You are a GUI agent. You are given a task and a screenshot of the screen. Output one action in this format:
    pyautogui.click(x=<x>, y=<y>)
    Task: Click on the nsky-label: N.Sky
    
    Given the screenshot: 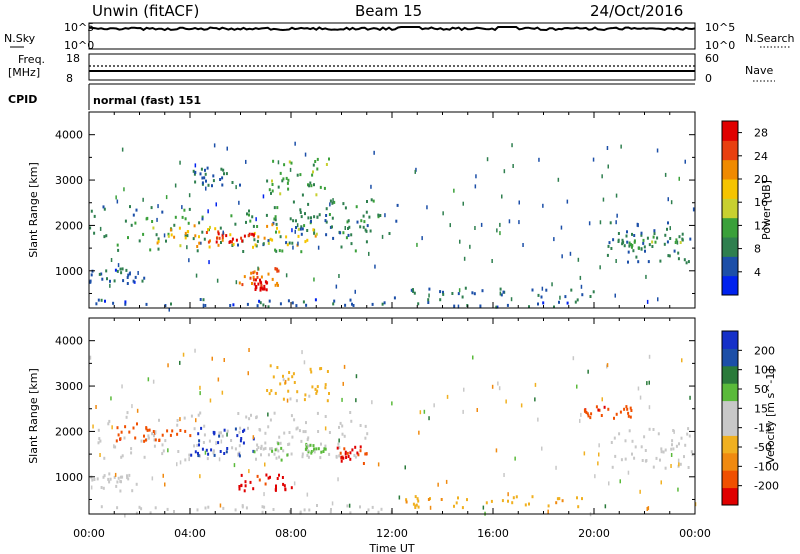 What is the action you would take?
    pyautogui.click(x=20, y=38)
    